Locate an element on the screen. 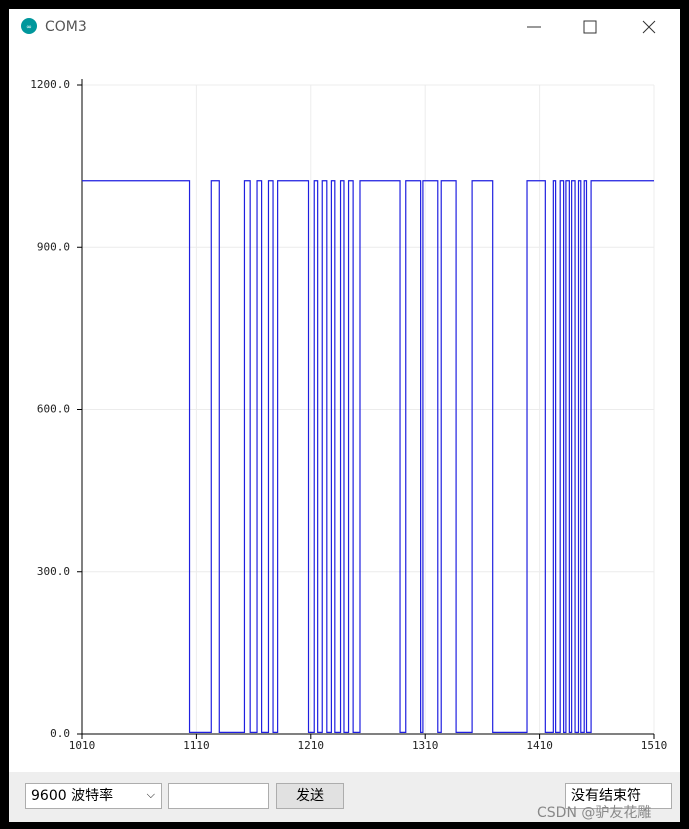  app-icon is located at coordinates (29, 26).